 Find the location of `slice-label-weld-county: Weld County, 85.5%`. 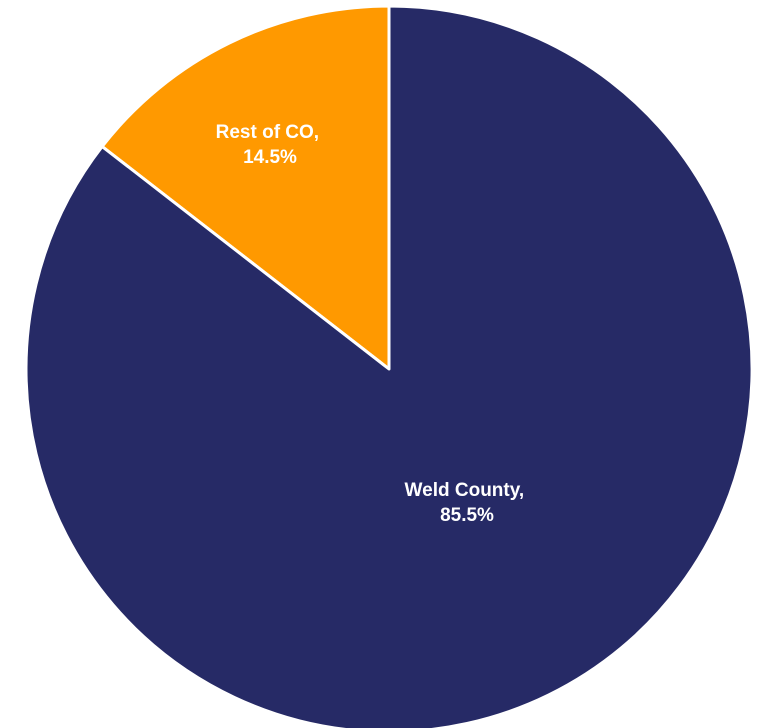

slice-label-weld-county: Weld County, 85.5% is located at coordinates (467, 503).